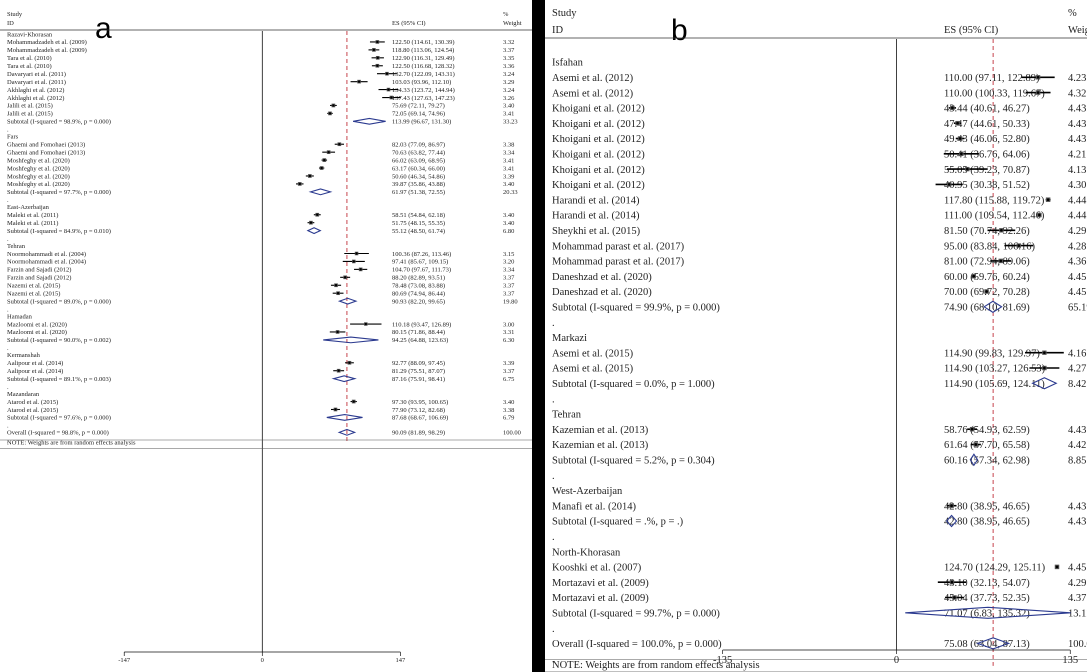  What do you see at coordinates (508, 106) in the screenshot?
I see `study-weight: 3.40` at bounding box center [508, 106].